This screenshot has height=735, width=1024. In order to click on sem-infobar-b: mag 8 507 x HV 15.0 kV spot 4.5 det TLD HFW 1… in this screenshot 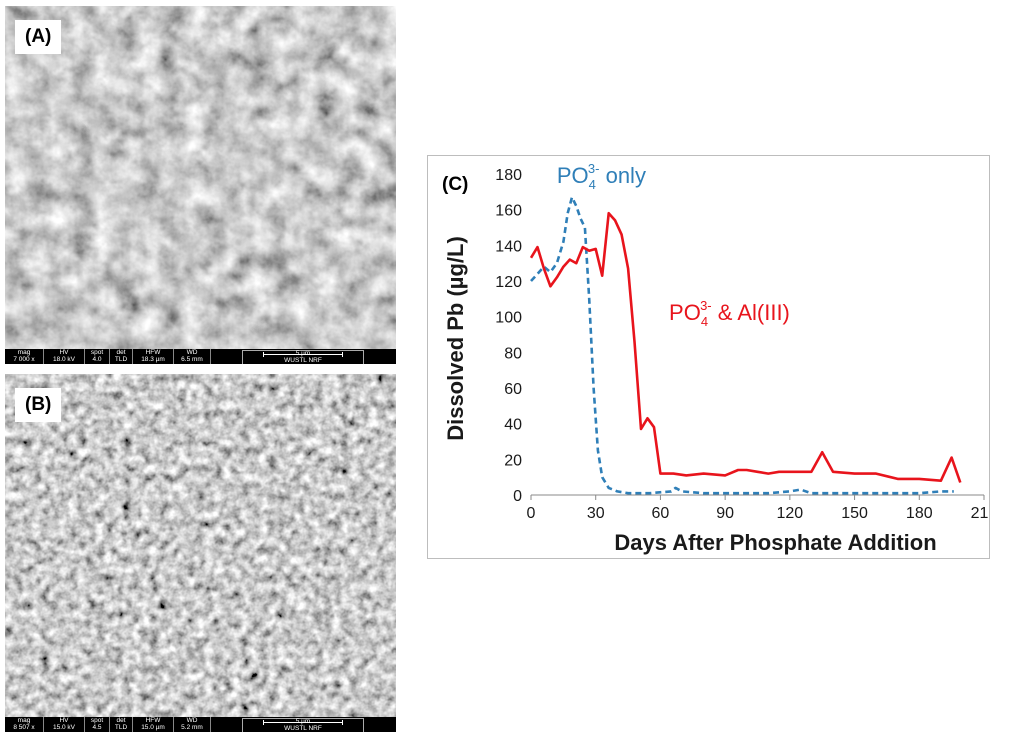, I will do `click(200, 724)`.